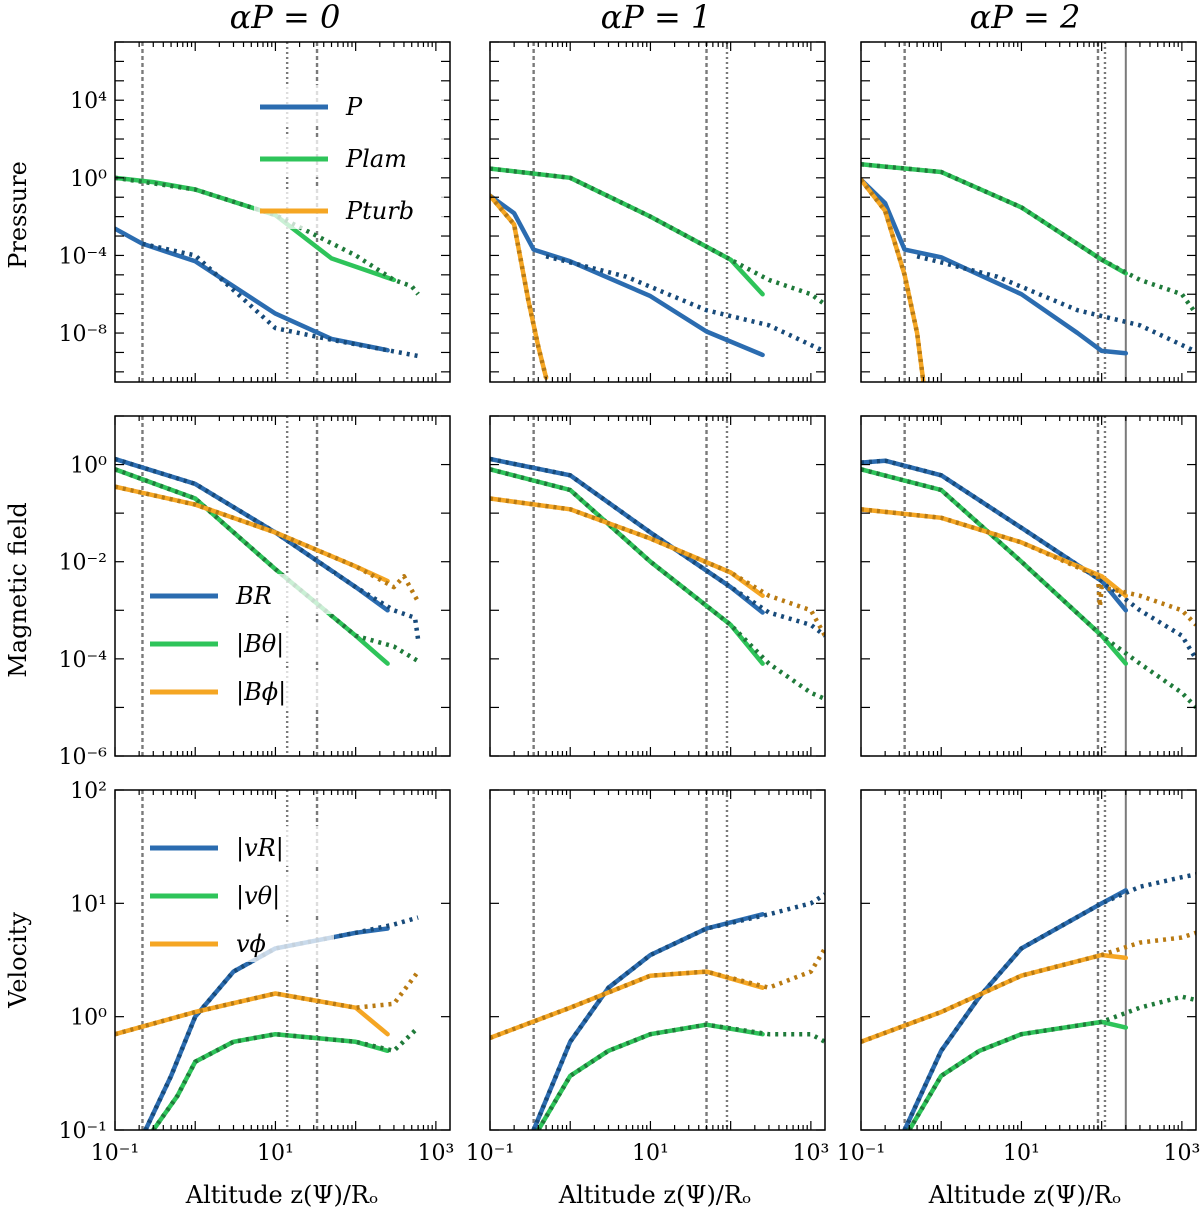 The height and width of the screenshot is (1215, 1200). I want to click on ylabel-velocity: Velocity, so click(18, 960).